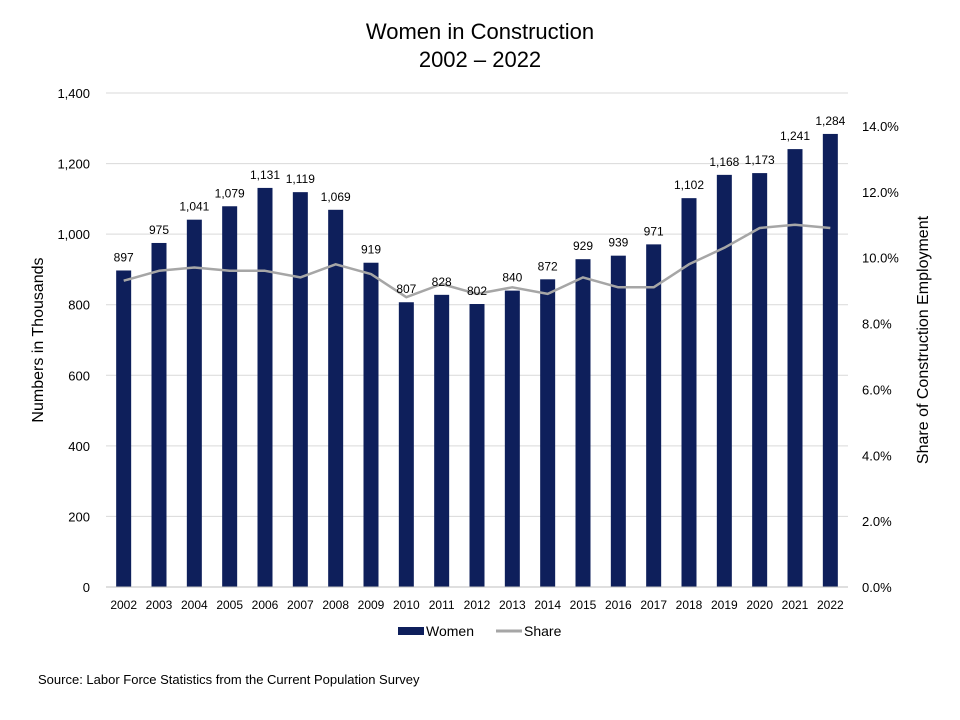 The image size is (960, 720). What do you see at coordinates (442, 605) in the screenshot?
I see `x-tick-label: 2011` at bounding box center [442, 605].